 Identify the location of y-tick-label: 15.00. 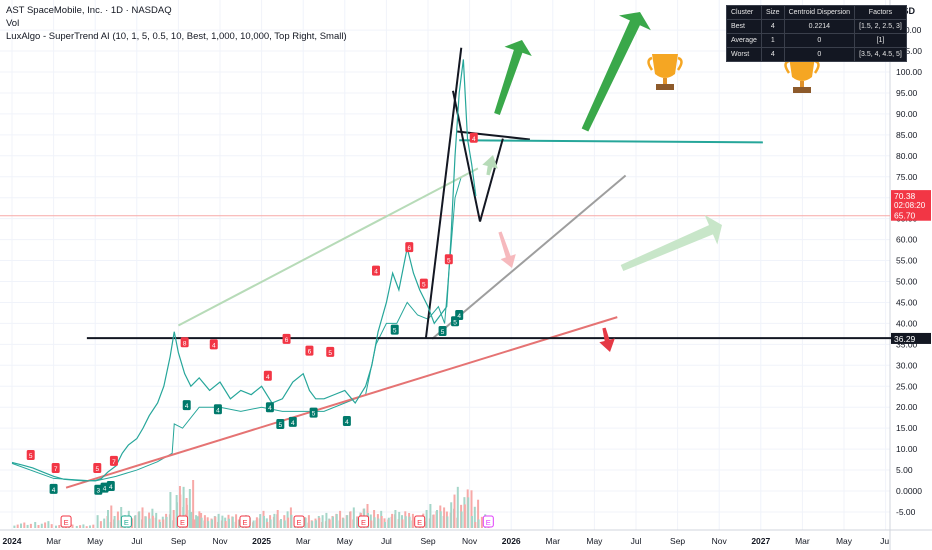
(907, 428).